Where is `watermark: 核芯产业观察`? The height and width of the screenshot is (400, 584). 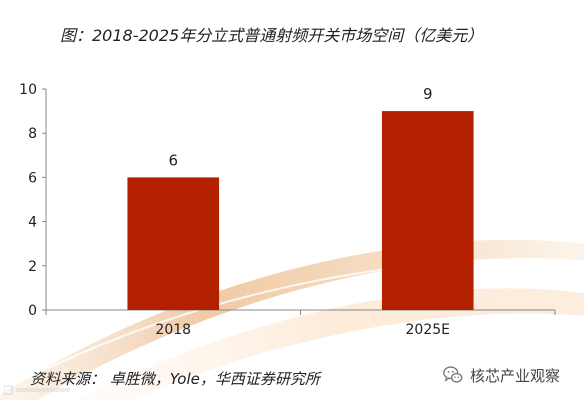 watermark: 核芯产业观察 is located at coordinates (502, 375).